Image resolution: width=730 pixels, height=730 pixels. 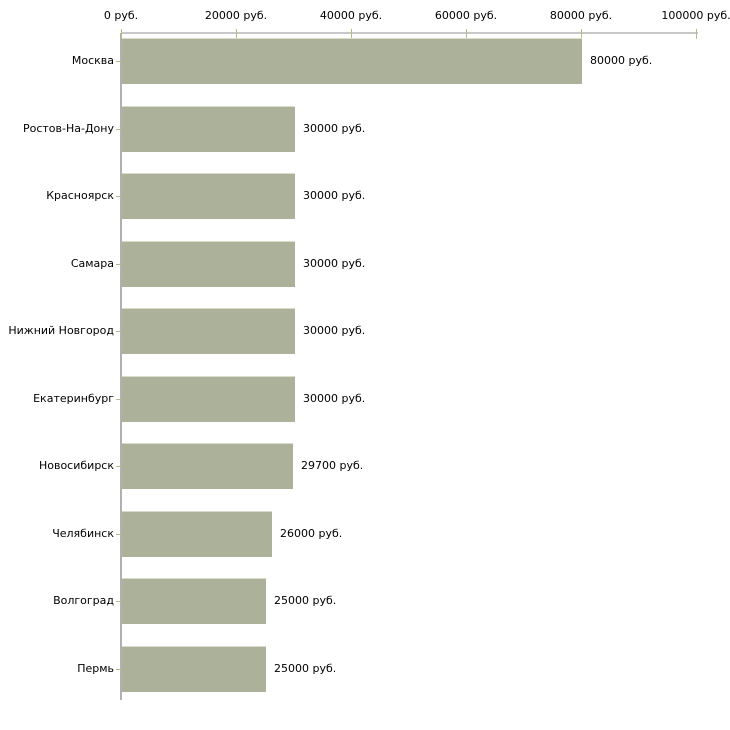 What do you see at coordinates (121, 15) in the screenshot?
I see `x-axis-tick-label: 0 руб.` at bounding box center [121, 15].